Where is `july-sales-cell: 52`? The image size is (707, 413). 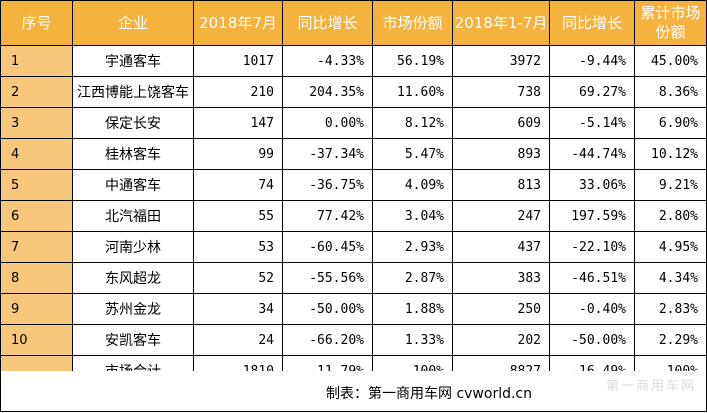 july-sales-cell: 52 is located at coordinates (238, 278).